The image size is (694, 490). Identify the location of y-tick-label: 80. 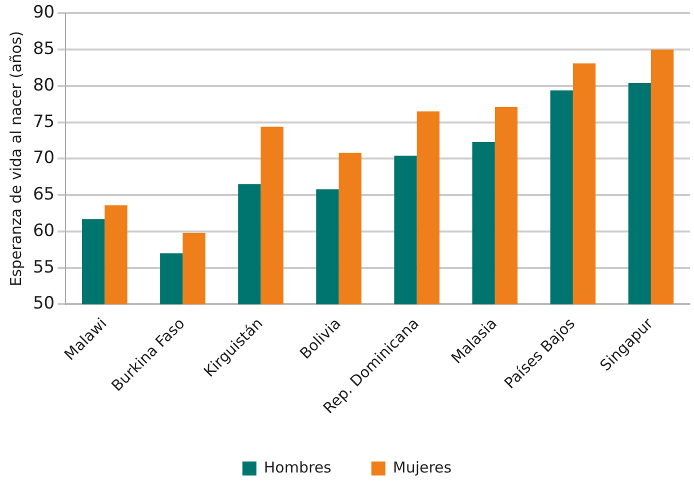
(43, 85).